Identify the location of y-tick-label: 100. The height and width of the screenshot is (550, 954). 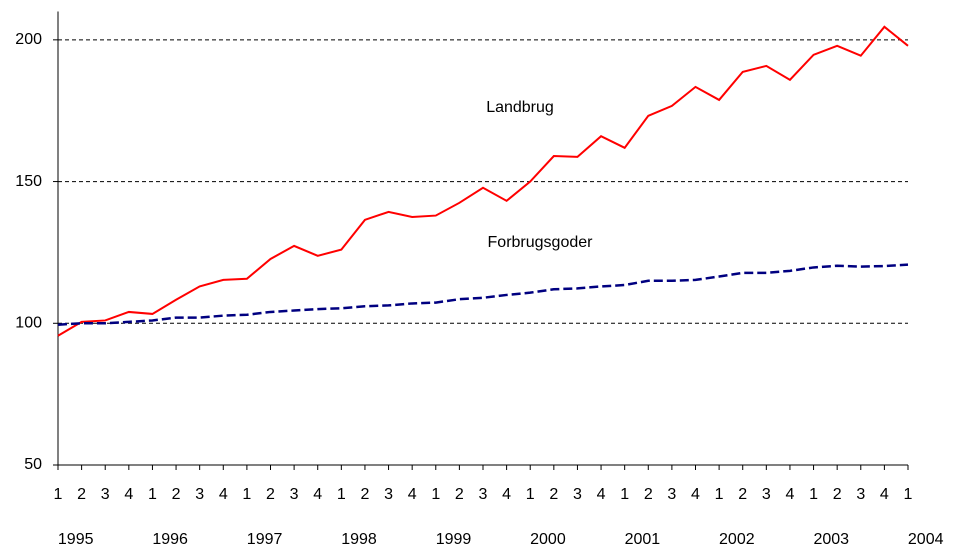
(28, 323).